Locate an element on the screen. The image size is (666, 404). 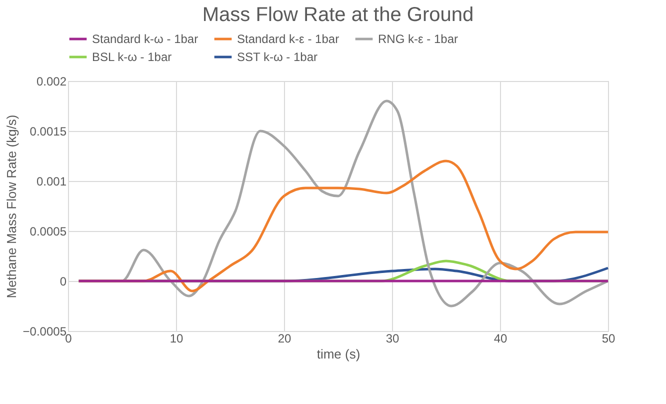
y-axis-title: Methane Mass Flow Rate (kg/s) is located at coordinates (11, 206).